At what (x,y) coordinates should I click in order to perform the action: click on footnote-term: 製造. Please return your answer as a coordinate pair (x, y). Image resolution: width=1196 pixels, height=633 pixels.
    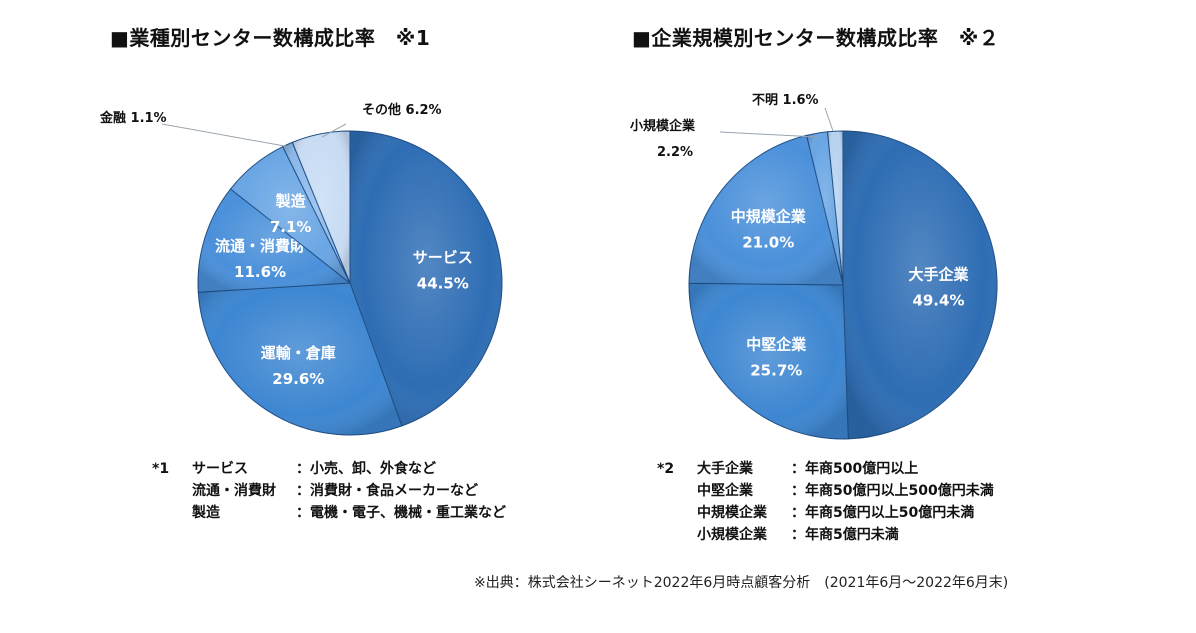
    Looking at the image, I should click on (206, 513).